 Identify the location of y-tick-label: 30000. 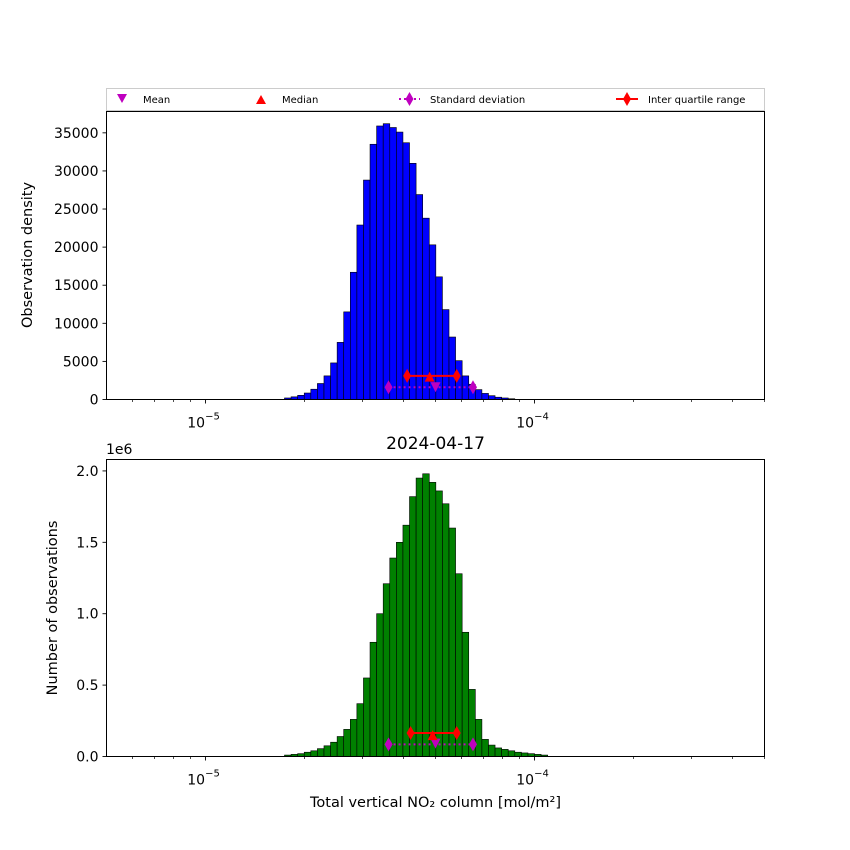
(76, 172).